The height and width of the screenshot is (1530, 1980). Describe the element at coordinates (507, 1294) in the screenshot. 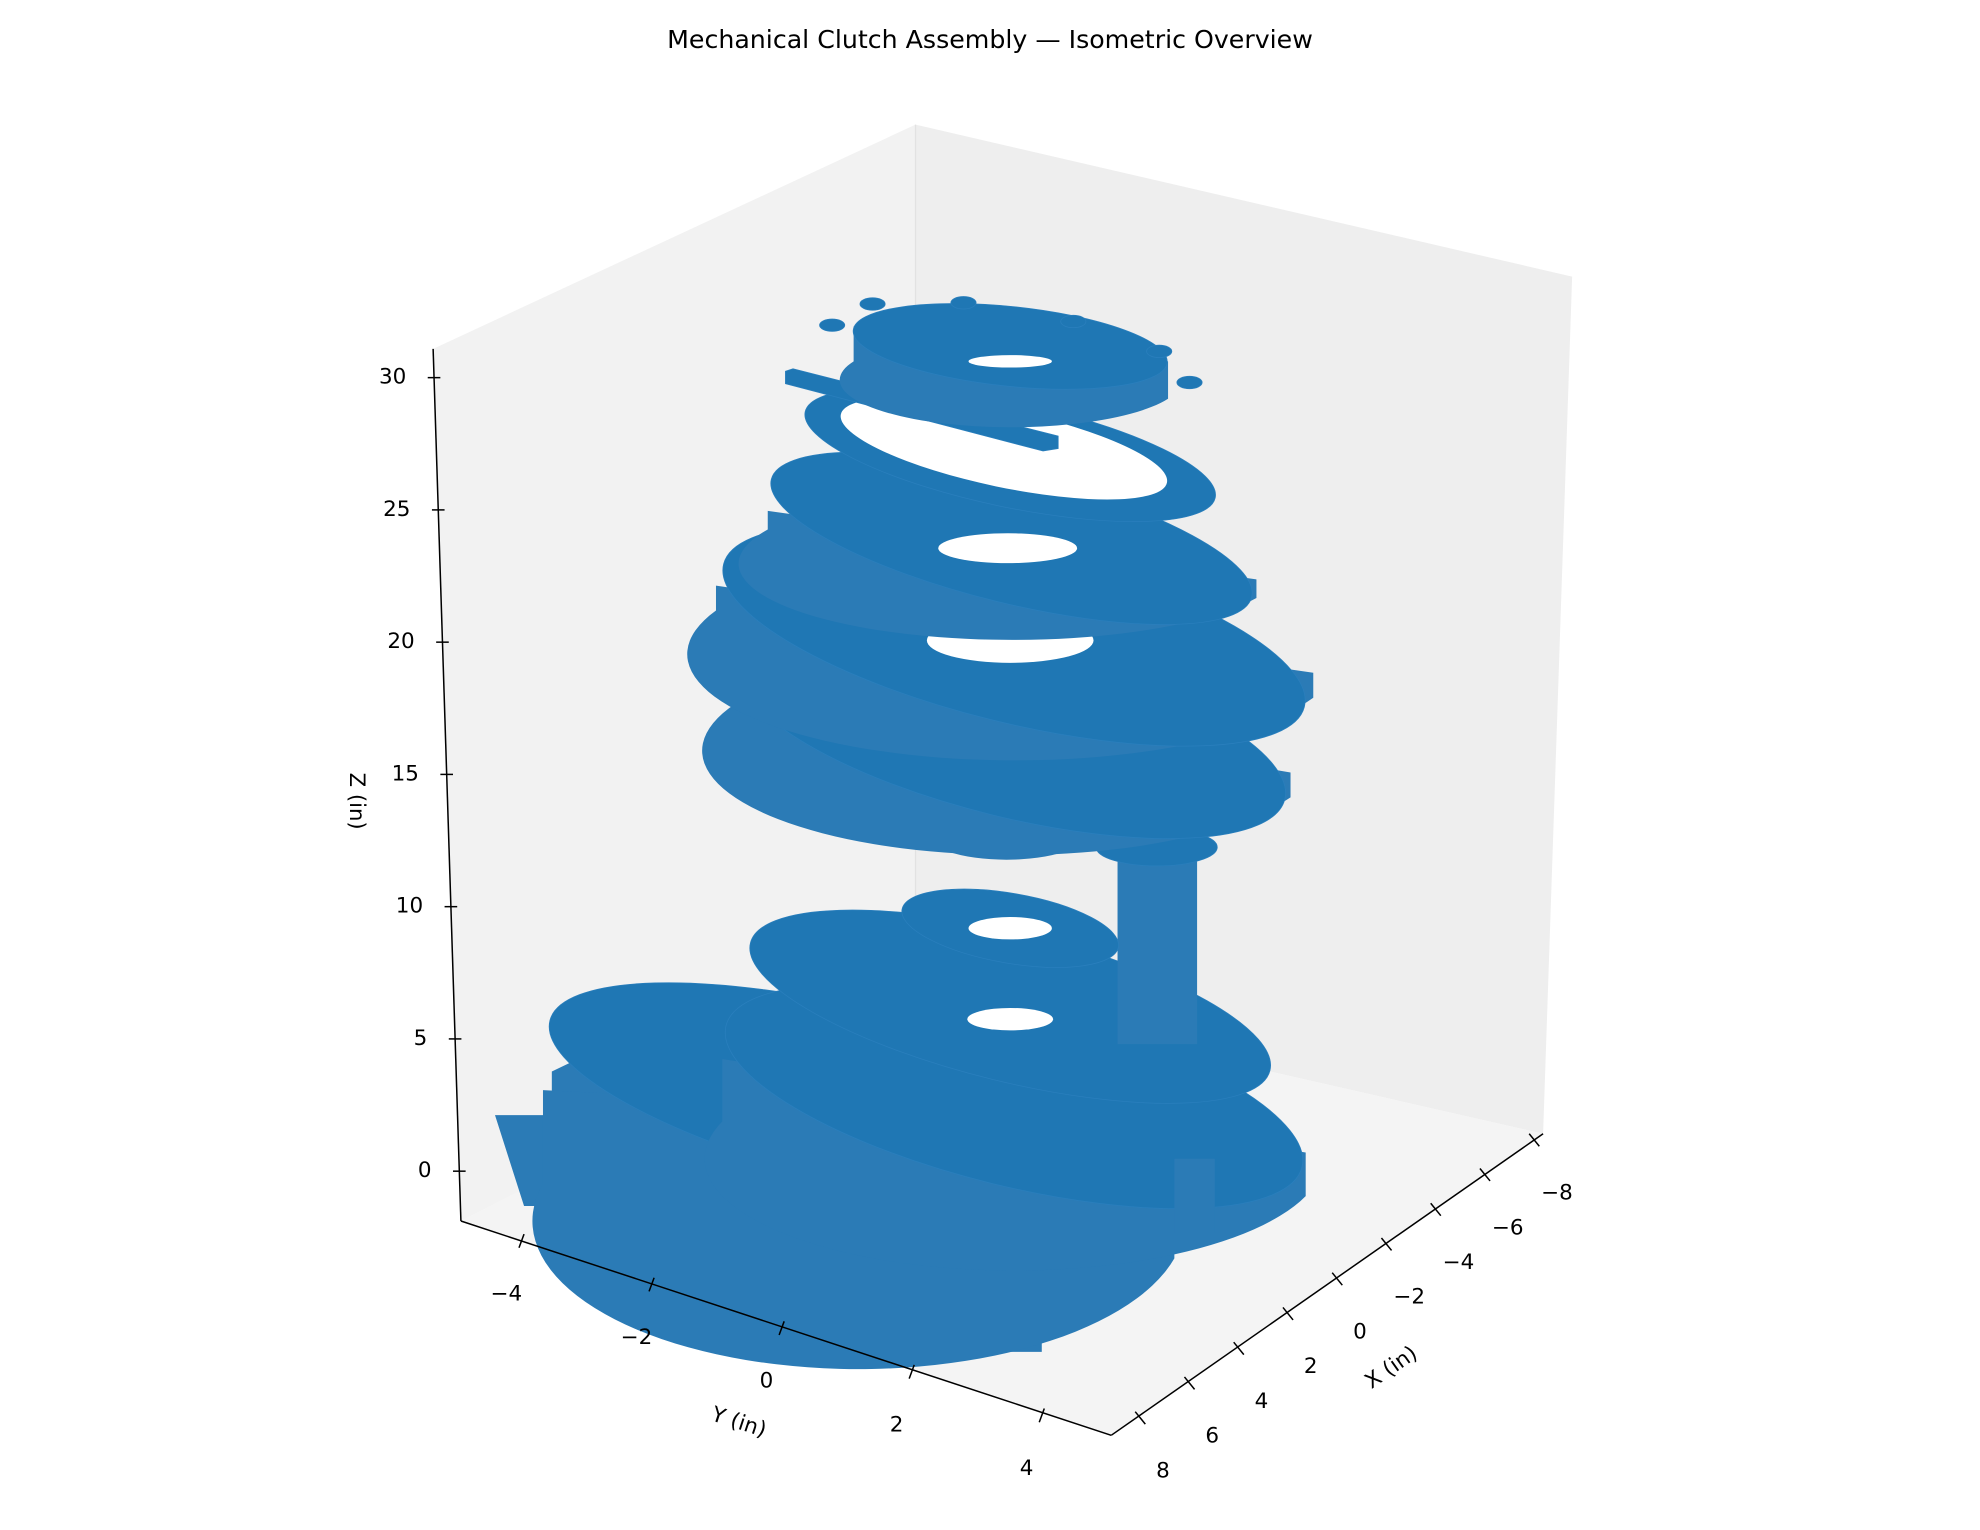

I see `y-tick-label: −4` at that location.